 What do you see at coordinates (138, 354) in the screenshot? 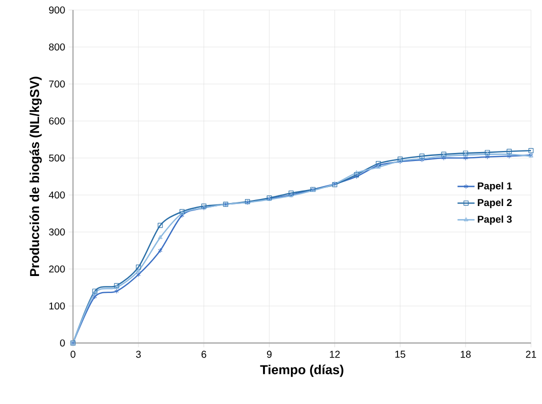
I see `x-tick-label: 3` at bounding box center [138, 354].